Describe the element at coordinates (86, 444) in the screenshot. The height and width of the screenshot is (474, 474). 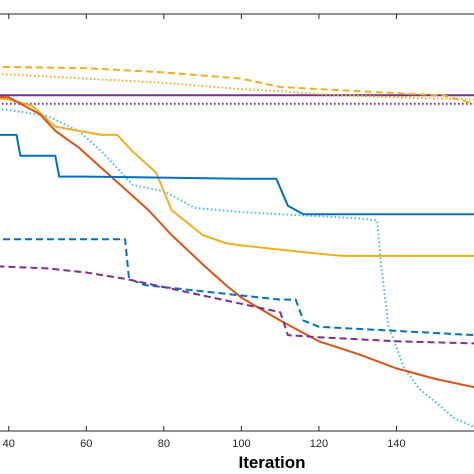
I see `x-tick-label: 60` at that location.